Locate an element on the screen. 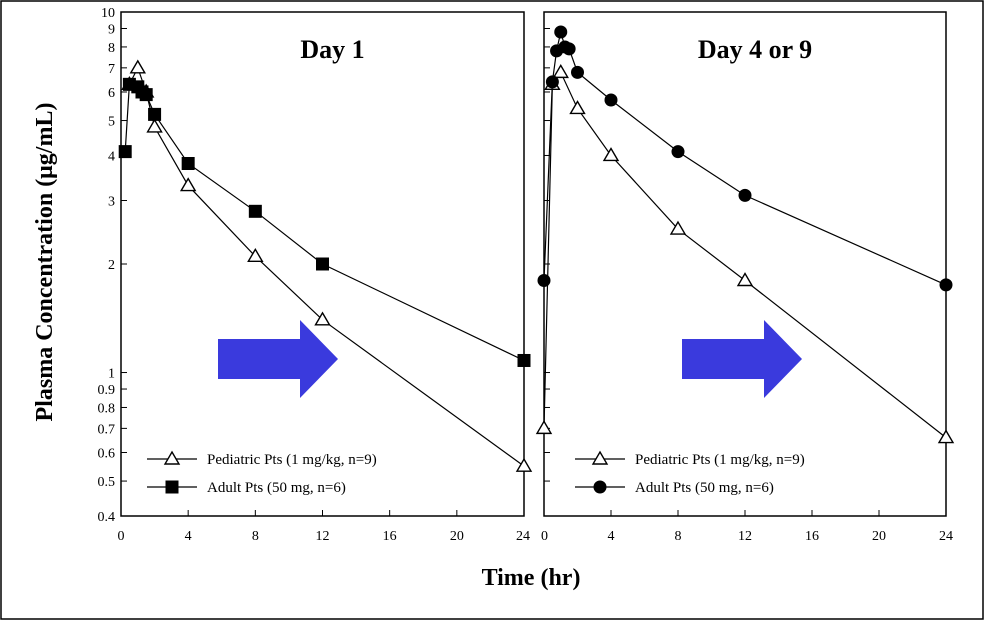 Image resolution: width=984 pixels, height=620 pixels. y-tick-label: 5 is located at coordinates (111, 122).